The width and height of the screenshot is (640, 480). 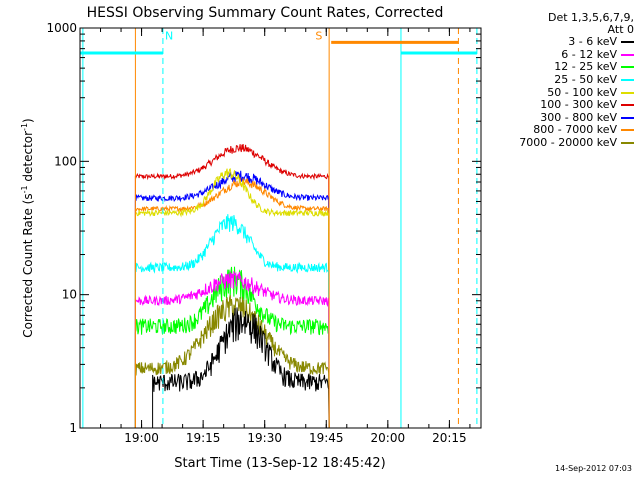 I want to click on legend-item: 25 - 50 keV, so click(x=559, y=80).